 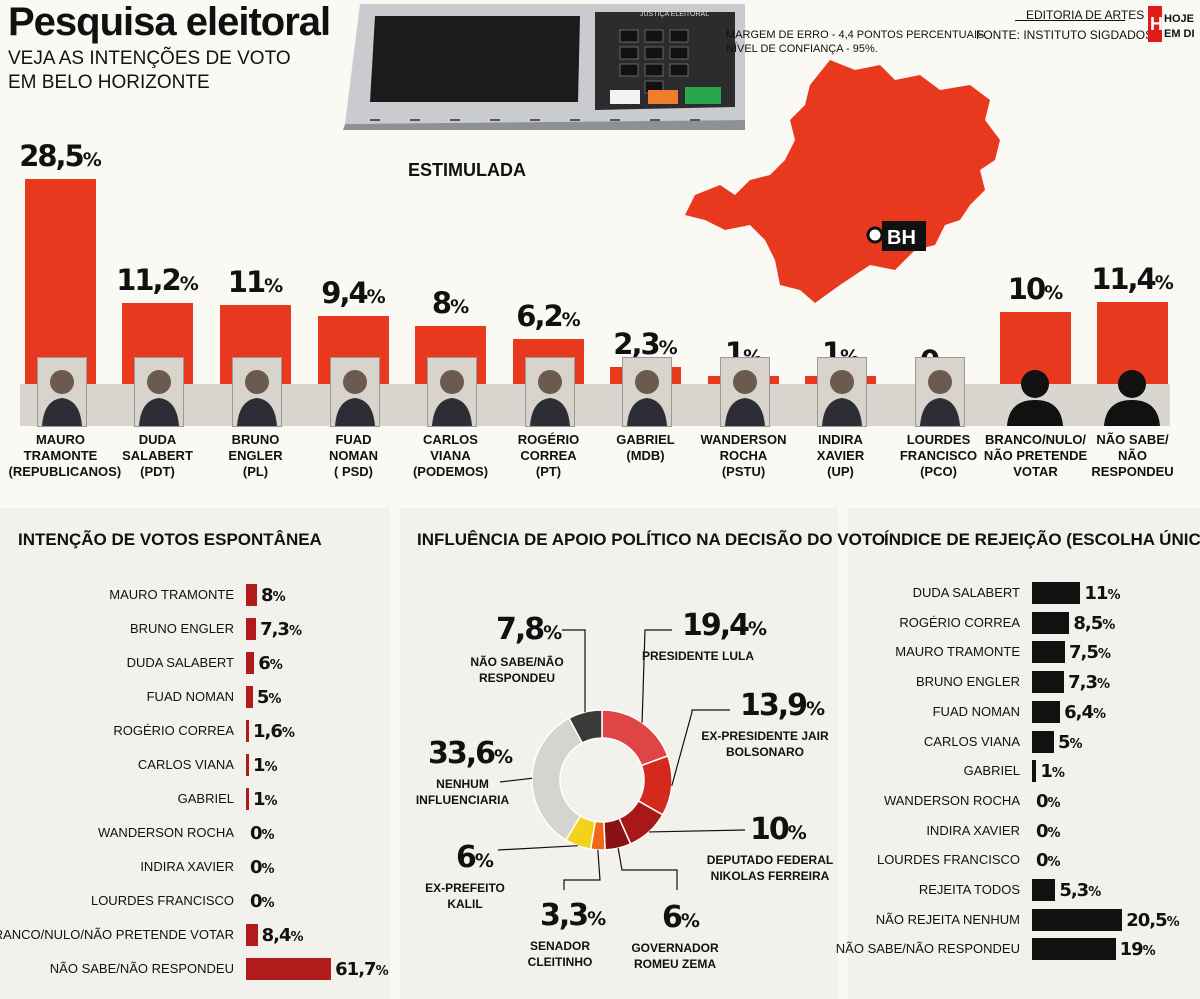 What do you see at coordinates (467, 170) in the screenshot?
I see `chart-title-estimulada: ESTIMULADA` at bounding box center [467, 170].